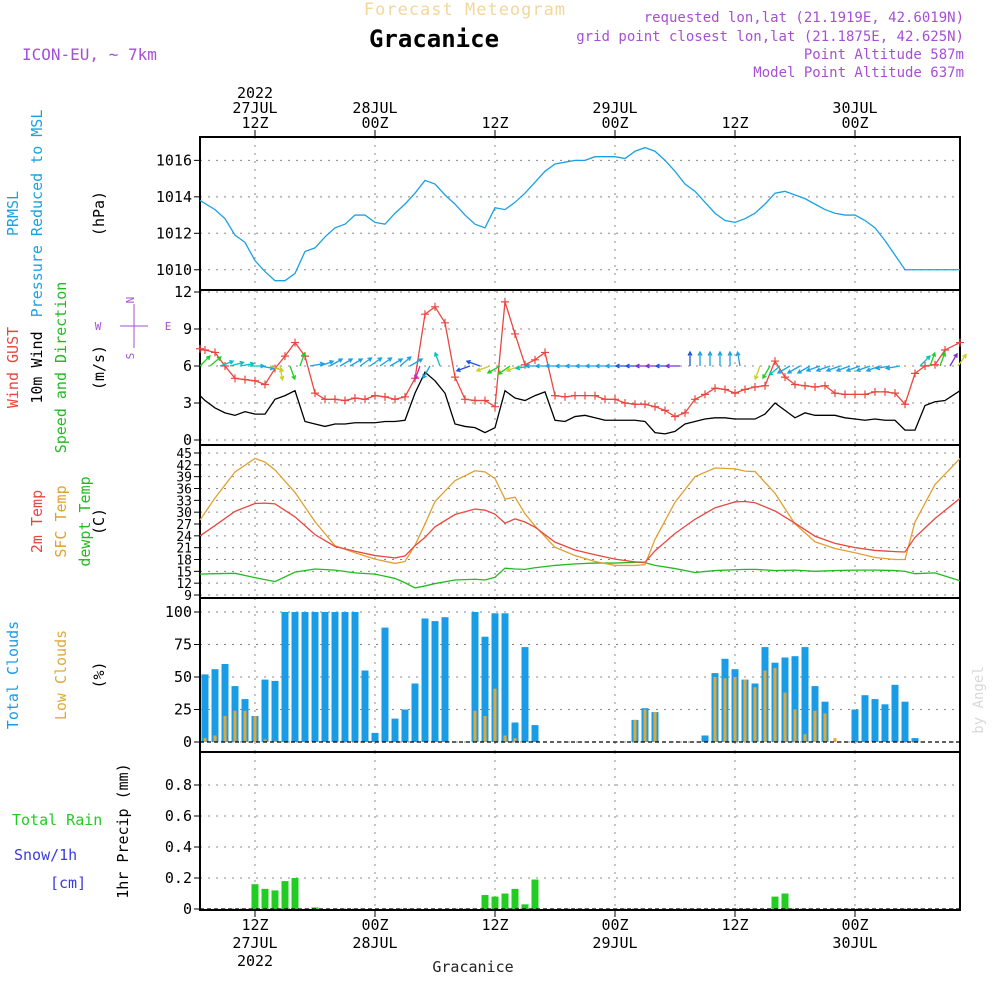  Describe the element at coordinates (255, 93) in the screenshot. I see `time-tick-label: 2022` at that location.